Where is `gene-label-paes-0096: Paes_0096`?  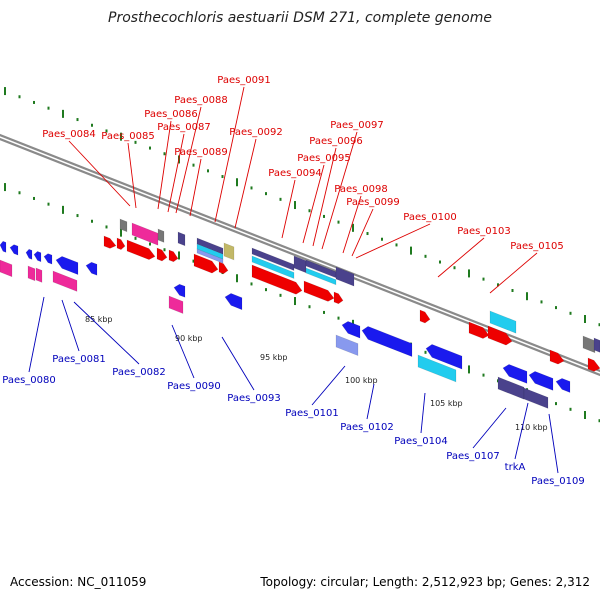 gene-label-paes-0096: Paes_0096 is located at coordinates (336, 141).